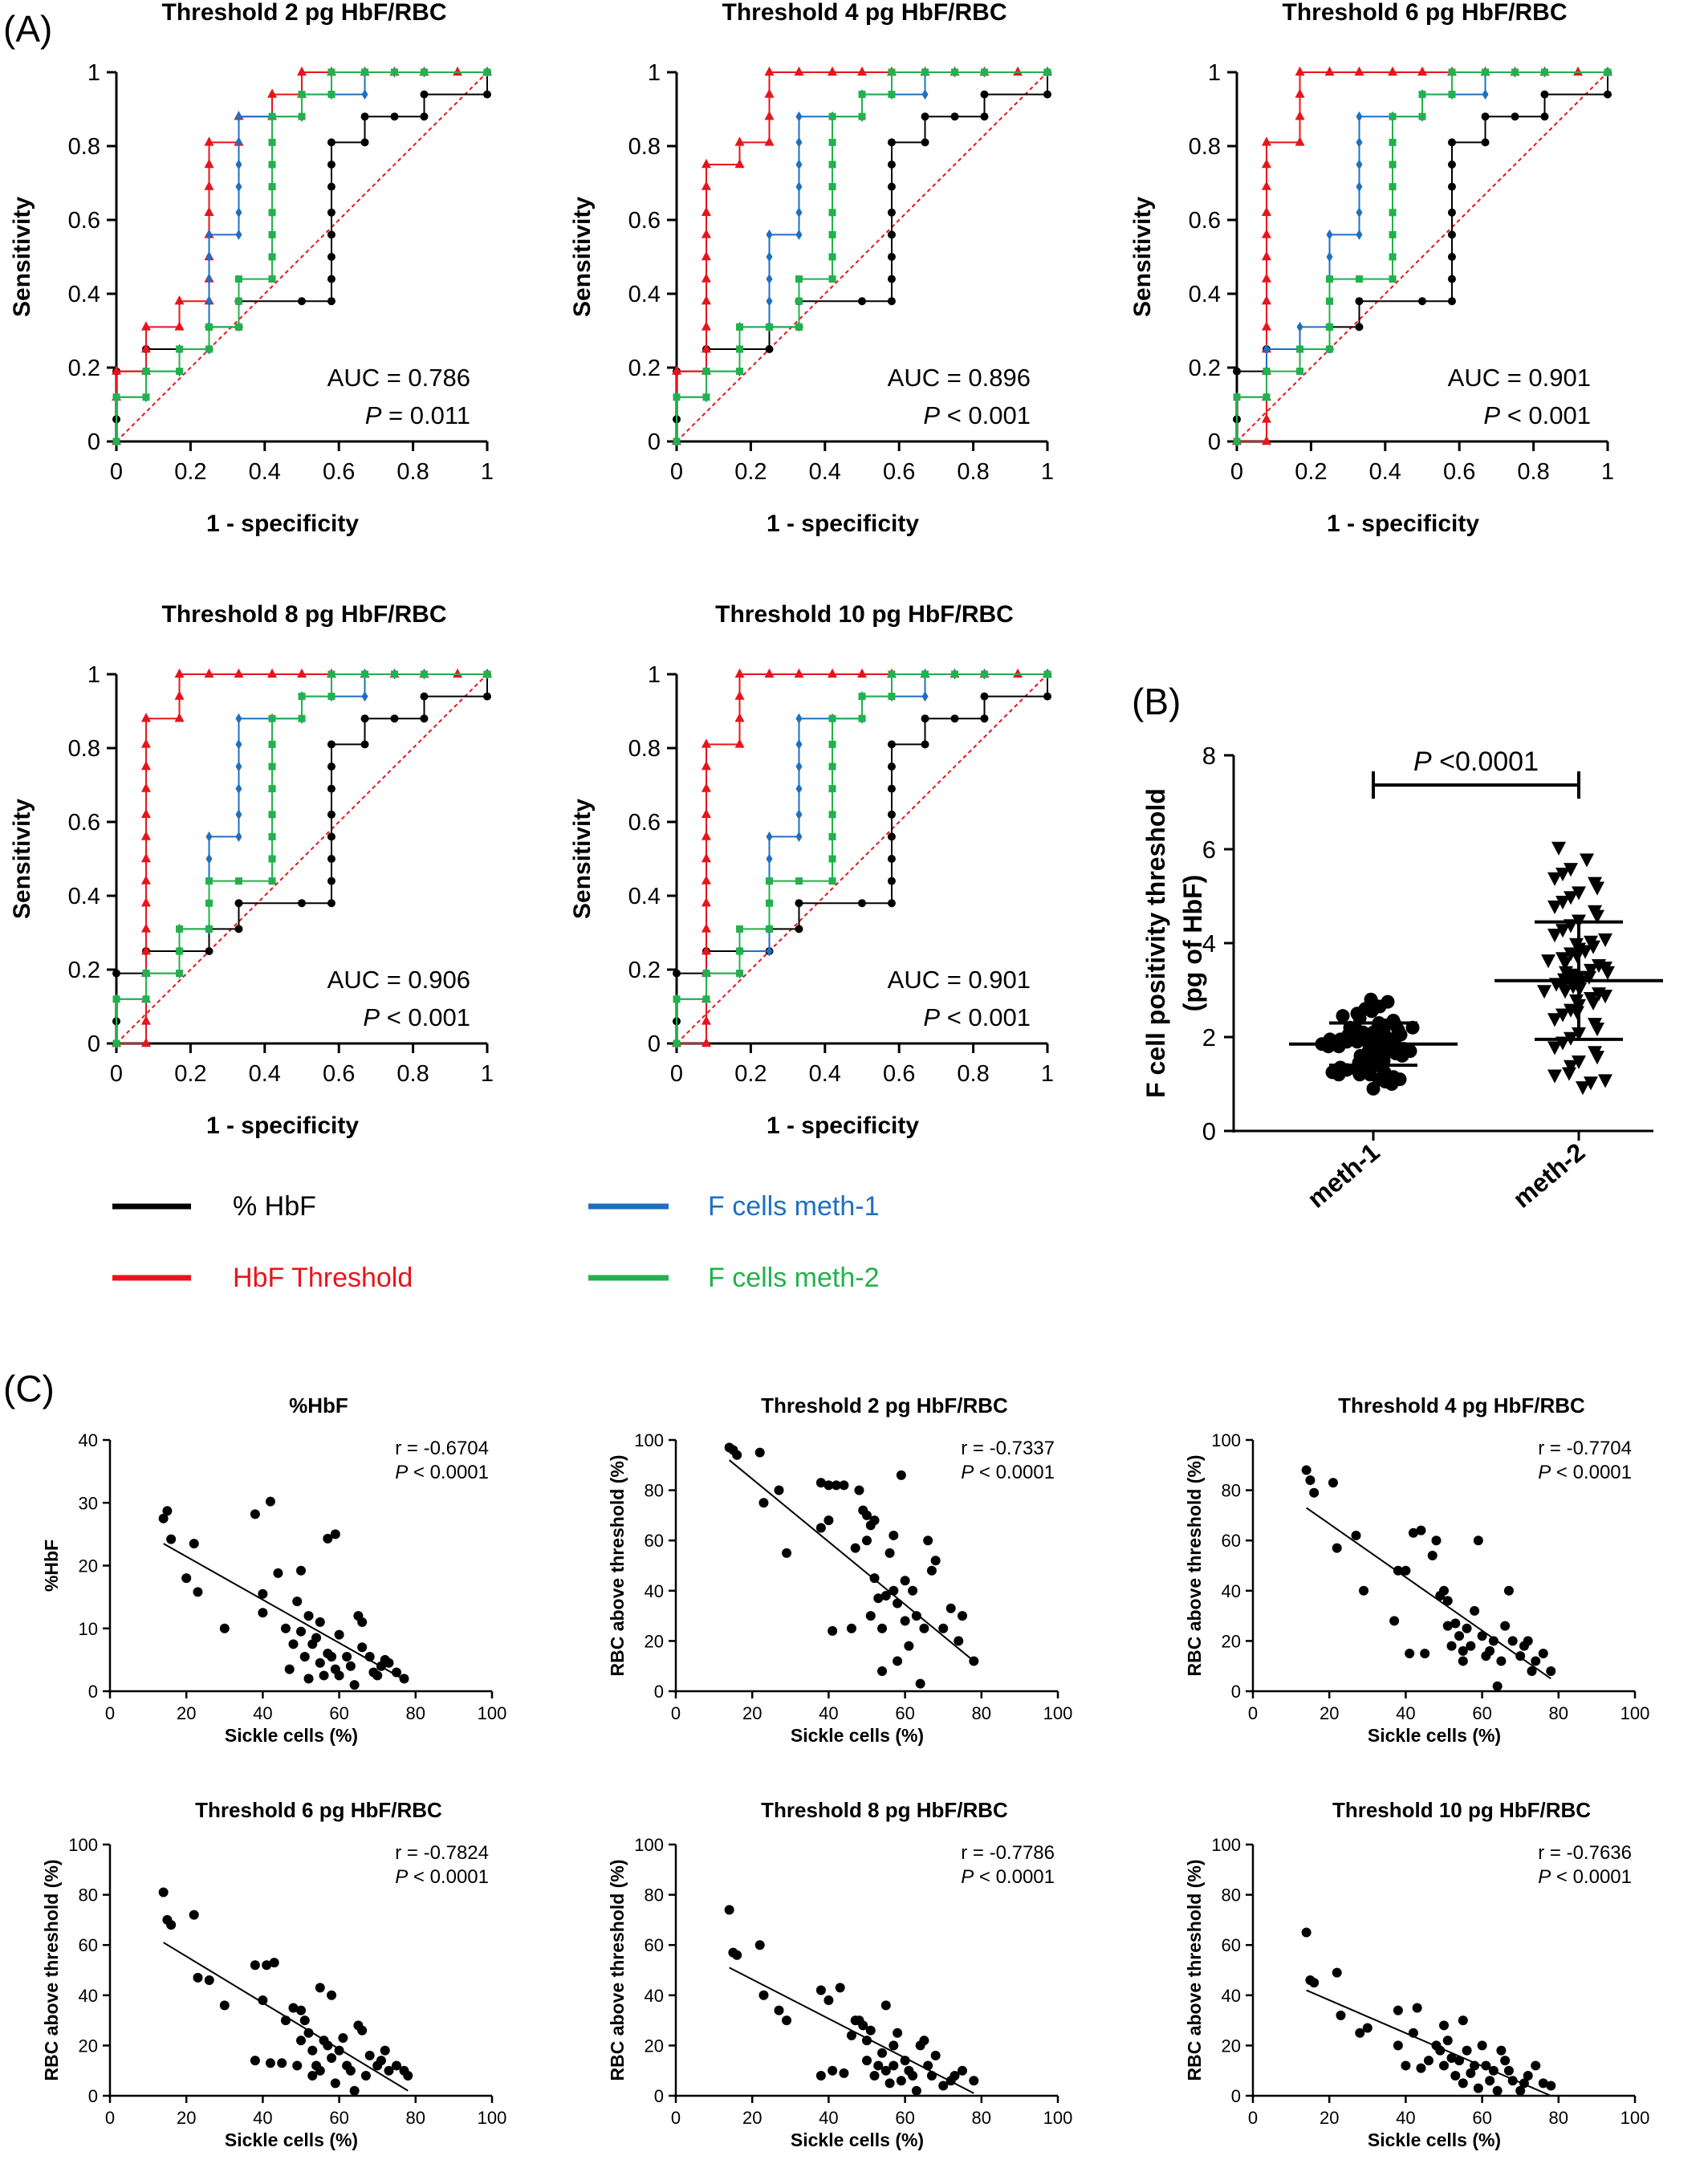  What do you see at coordinates (117, 1074) in the screenshot?
I see `x-tick-label: 0` at bounding box center [117, 1074].